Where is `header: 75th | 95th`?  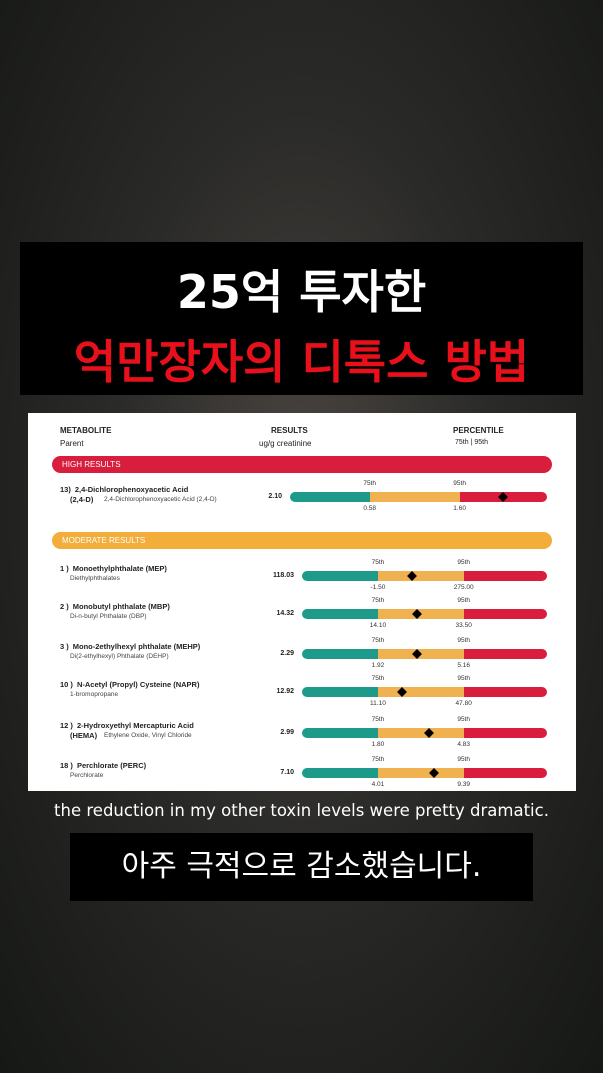 header: 75th | 95th is located at coordinates (471, 442).